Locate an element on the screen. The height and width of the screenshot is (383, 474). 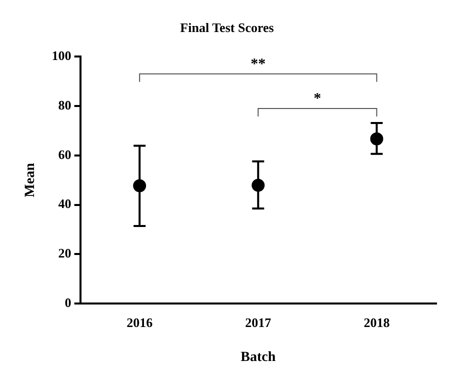
annotation: * is located at coordinates (318, 98).